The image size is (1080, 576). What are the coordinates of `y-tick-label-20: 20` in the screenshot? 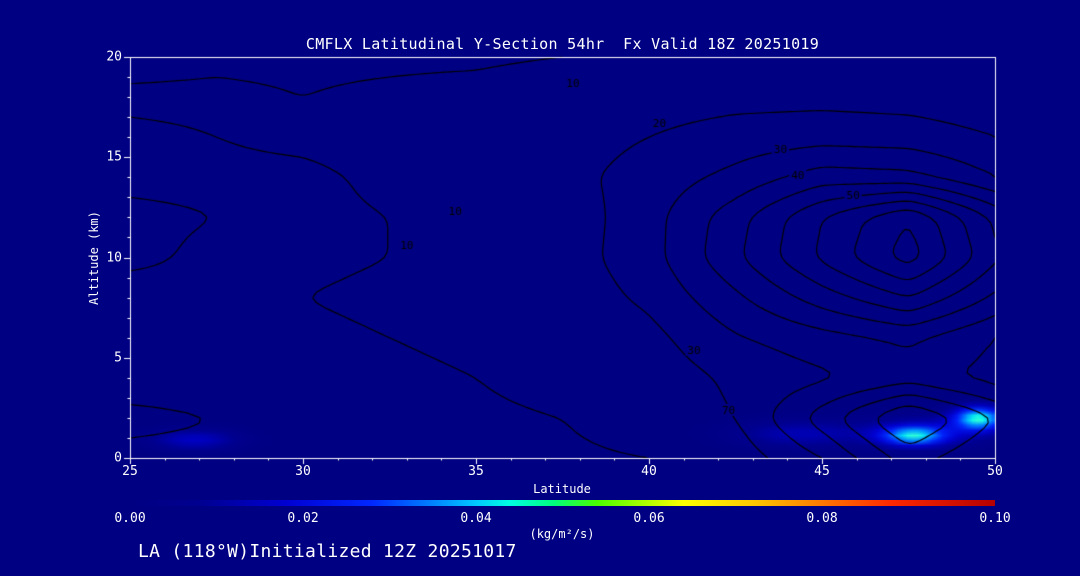 It's located at (114, 57).